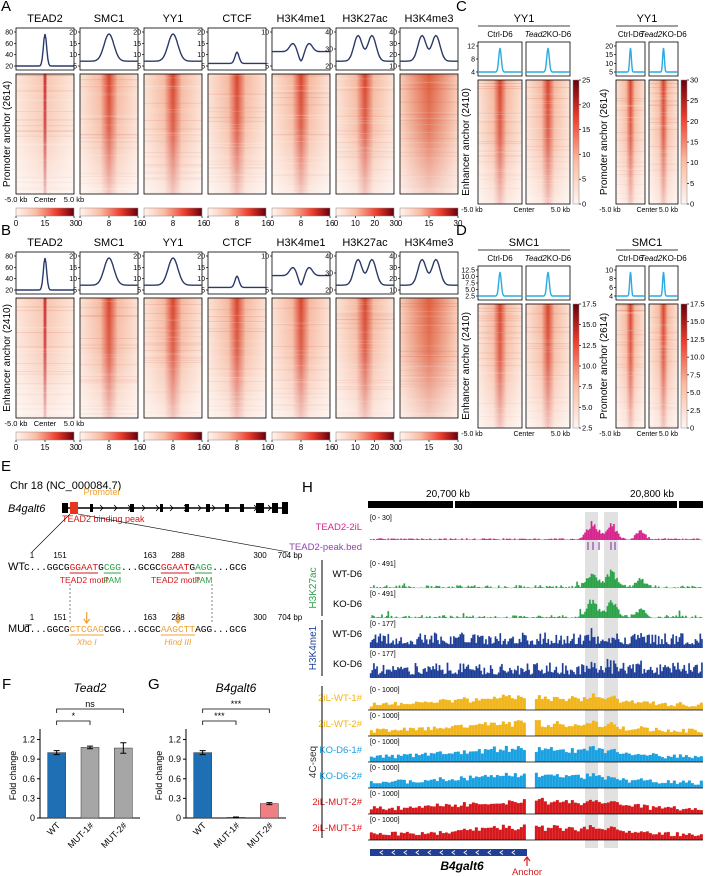  I want to click on panel-label: H, so click(307, 487).